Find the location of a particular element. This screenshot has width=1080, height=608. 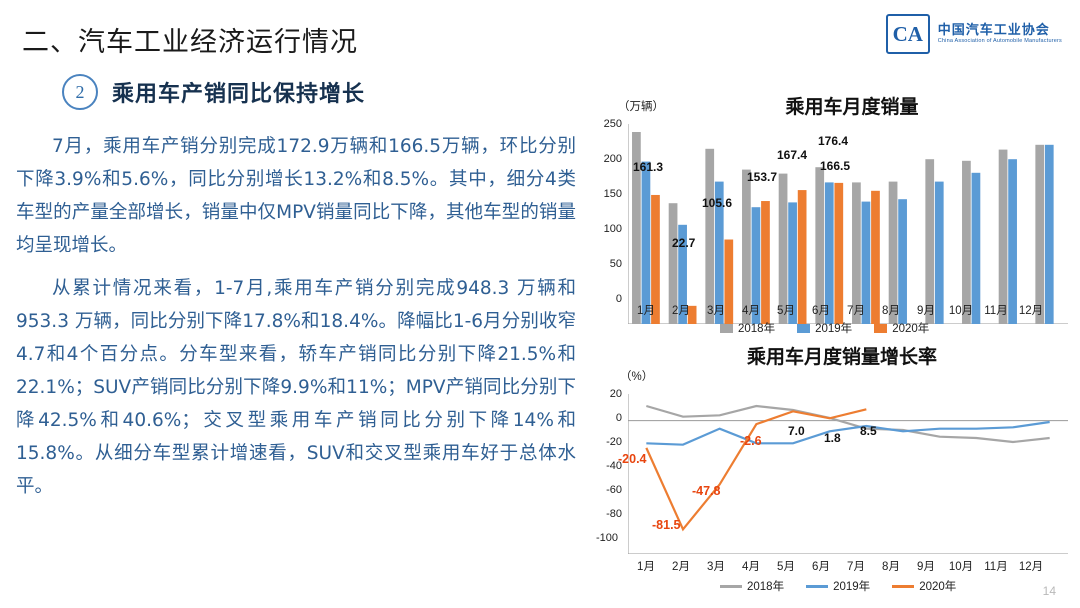

chart2-ytick-20: 20 is located at coordinates (615, 394).